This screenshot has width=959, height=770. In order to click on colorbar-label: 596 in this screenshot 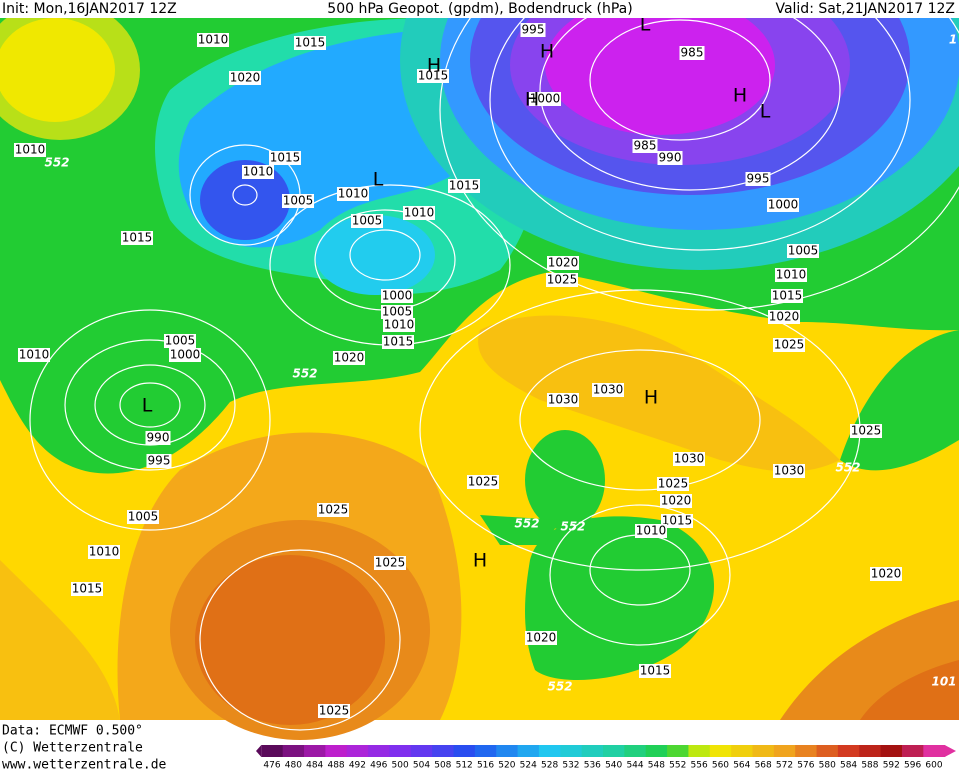, I will do `click(912, 765)`.